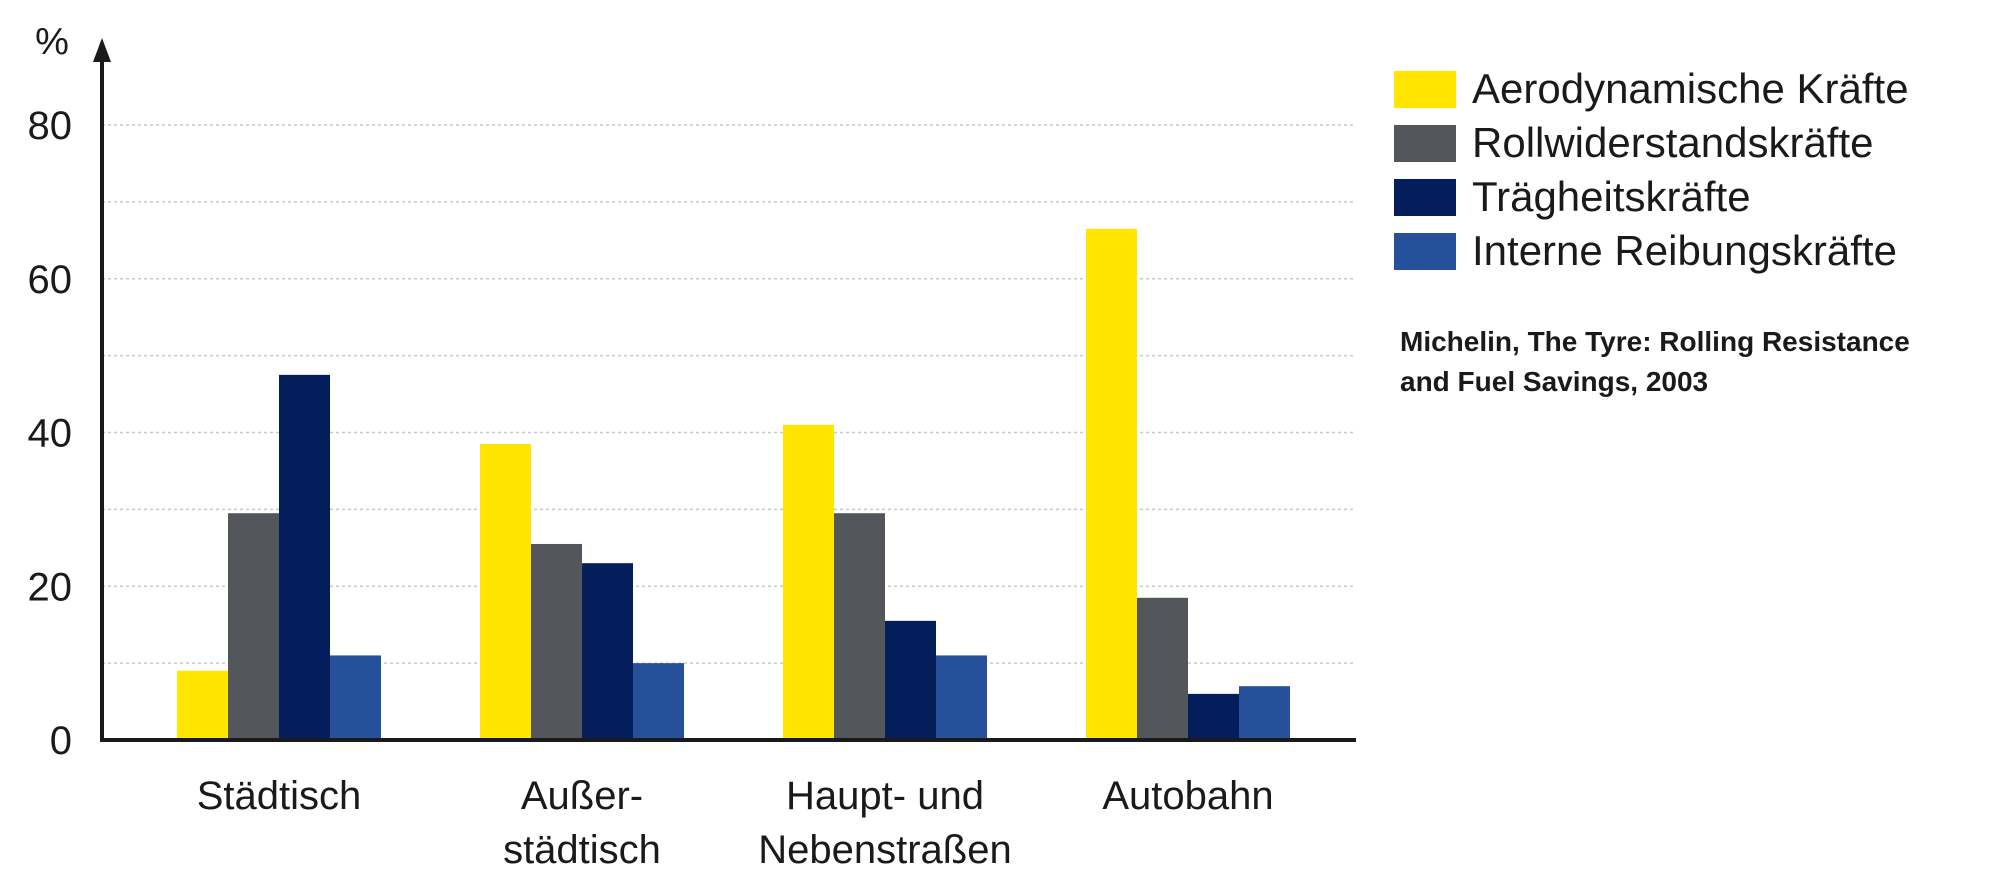 Image resolution: width=2000 pixels, height=889 pixels. Describe the element at coordinates (1690, 88) in the screenshot. I see `legend-label-aerodynamic: Aerodynamische Kräfte` at that location.